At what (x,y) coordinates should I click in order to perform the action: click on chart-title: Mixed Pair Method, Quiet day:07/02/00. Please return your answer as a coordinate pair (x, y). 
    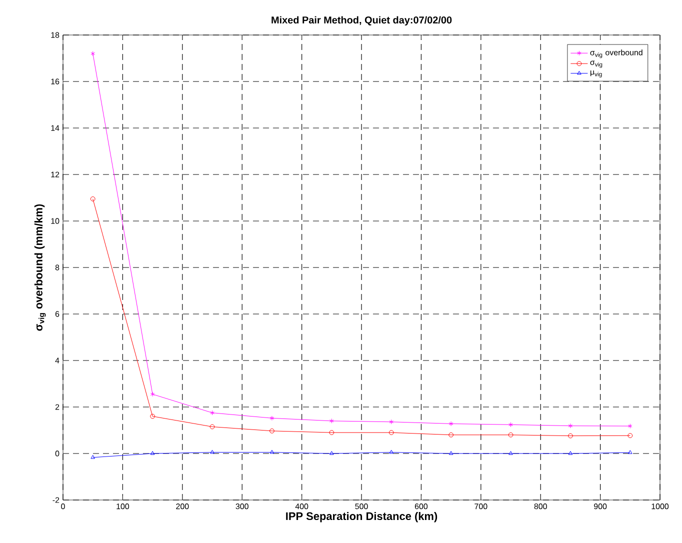
    Looking at the image, I should click on (362, 21).